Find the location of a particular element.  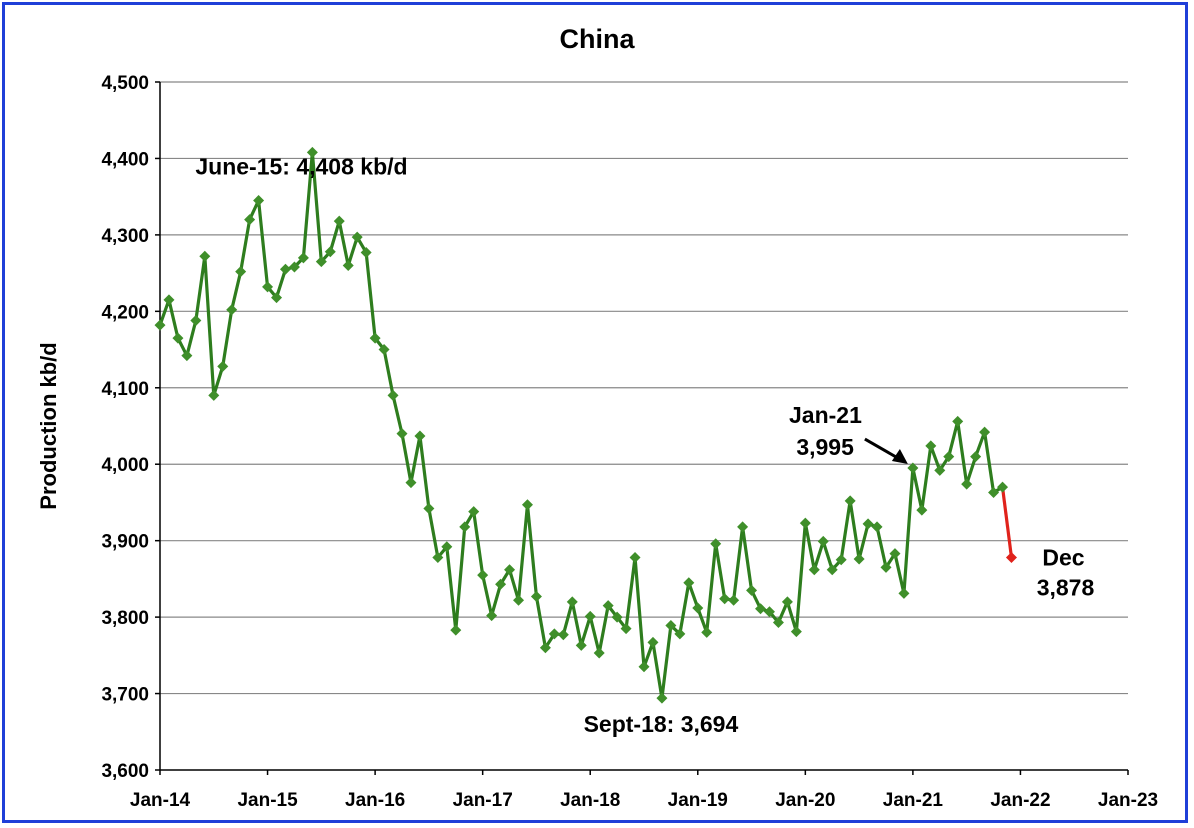

x-tick-label: Jan-22 is located at coordinates (1020, 800).